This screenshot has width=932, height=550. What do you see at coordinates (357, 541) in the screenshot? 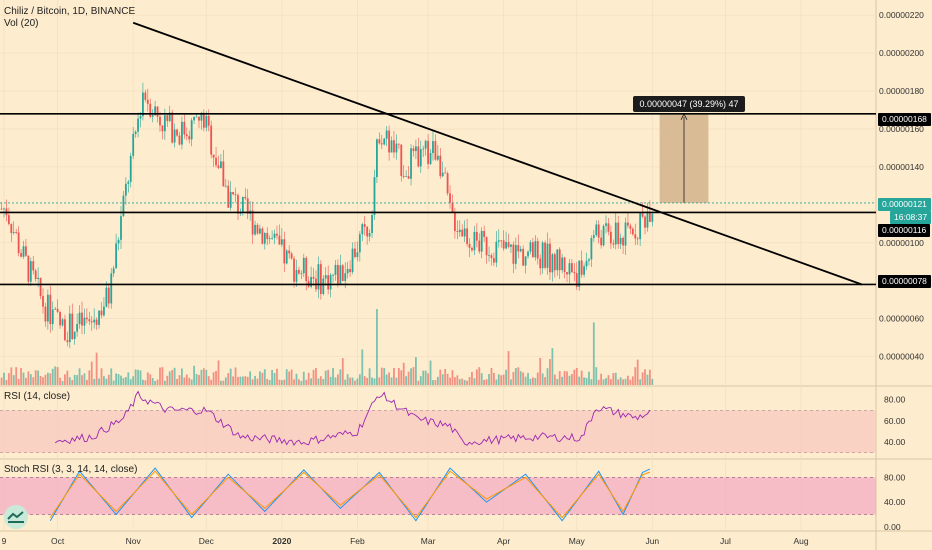
I see `x-tick-label: Feb` at bounding box center [357, 541].